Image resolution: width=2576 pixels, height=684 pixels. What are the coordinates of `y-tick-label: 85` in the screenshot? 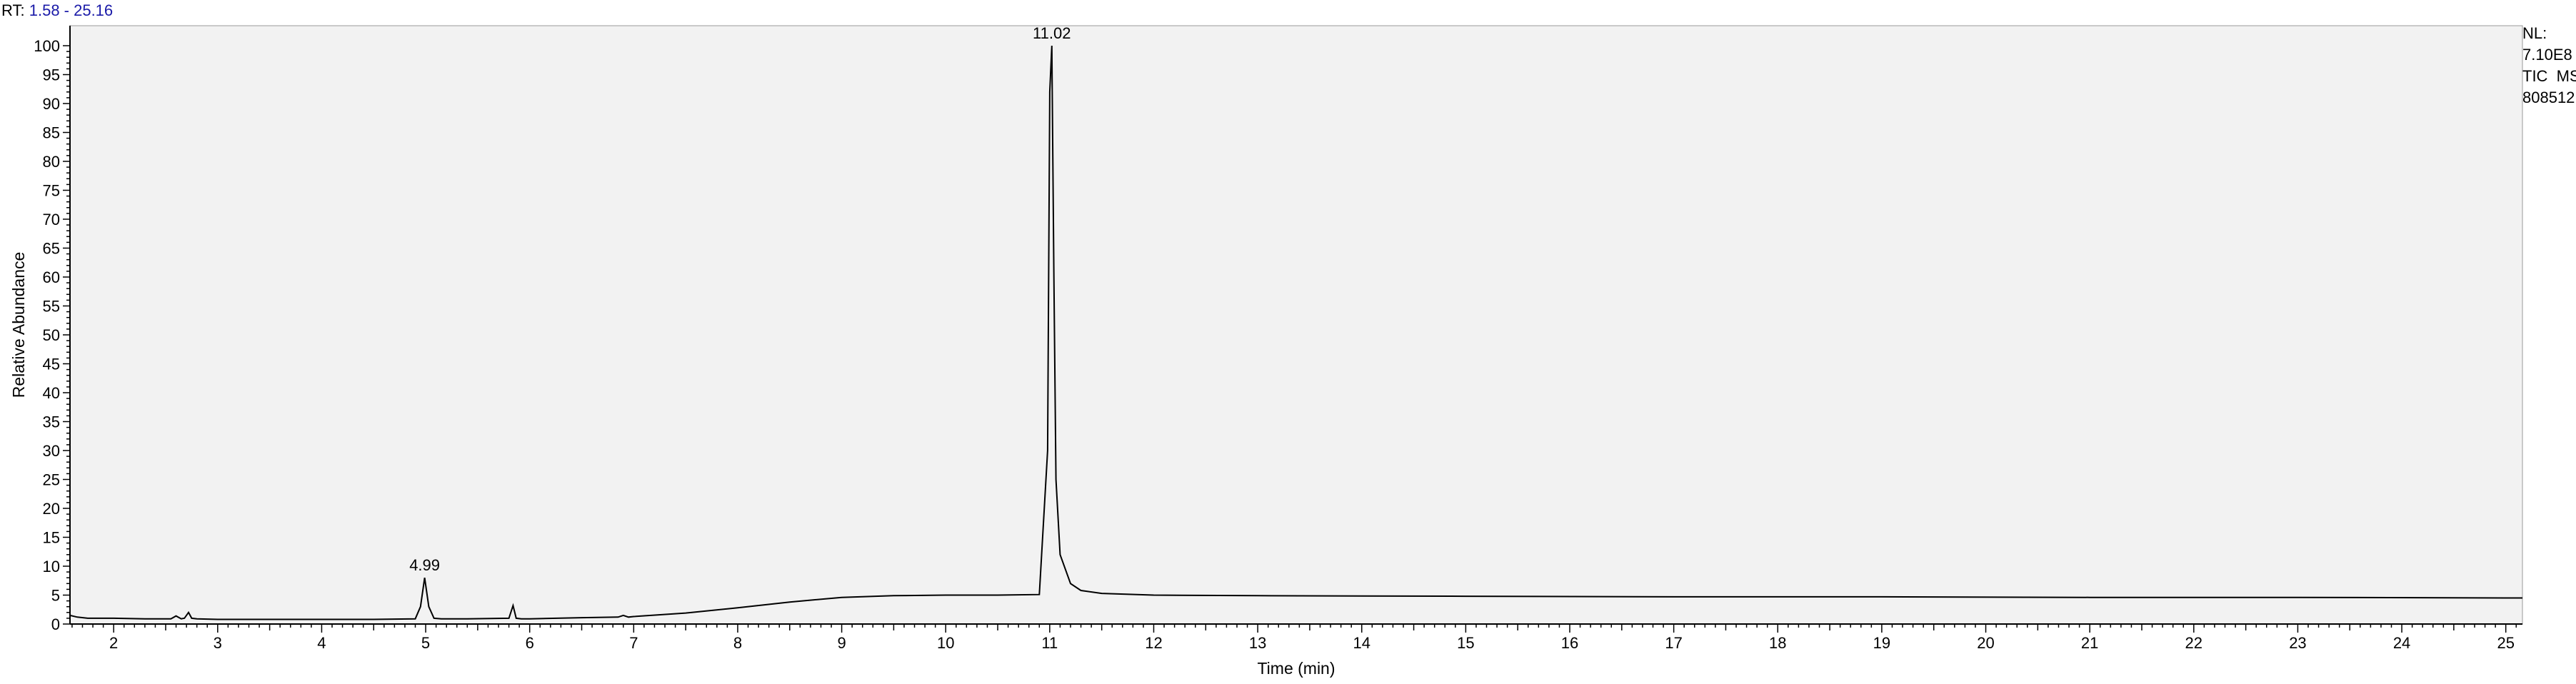 It's located at (51, 133).